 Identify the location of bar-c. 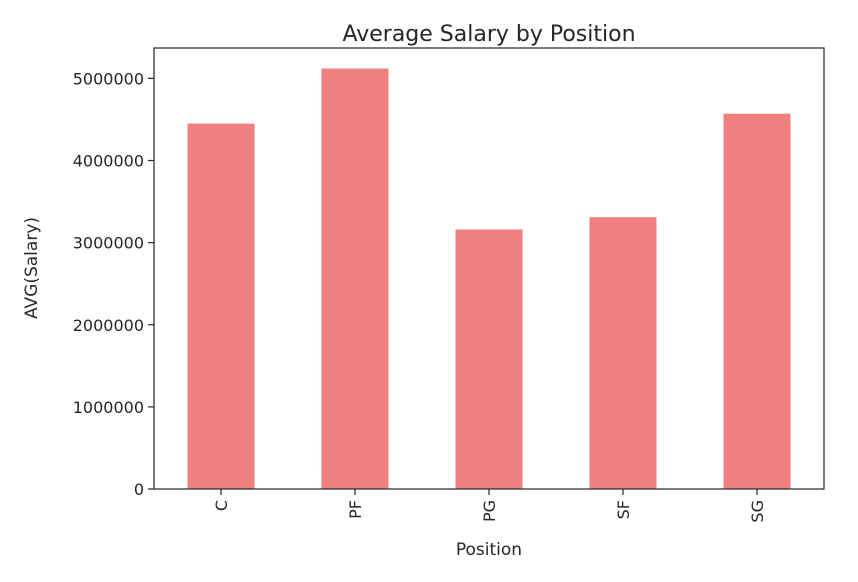
(221, 306).